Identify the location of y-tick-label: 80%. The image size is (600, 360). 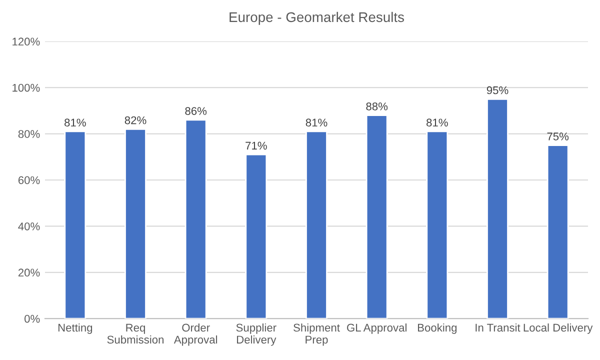
(29, 134).